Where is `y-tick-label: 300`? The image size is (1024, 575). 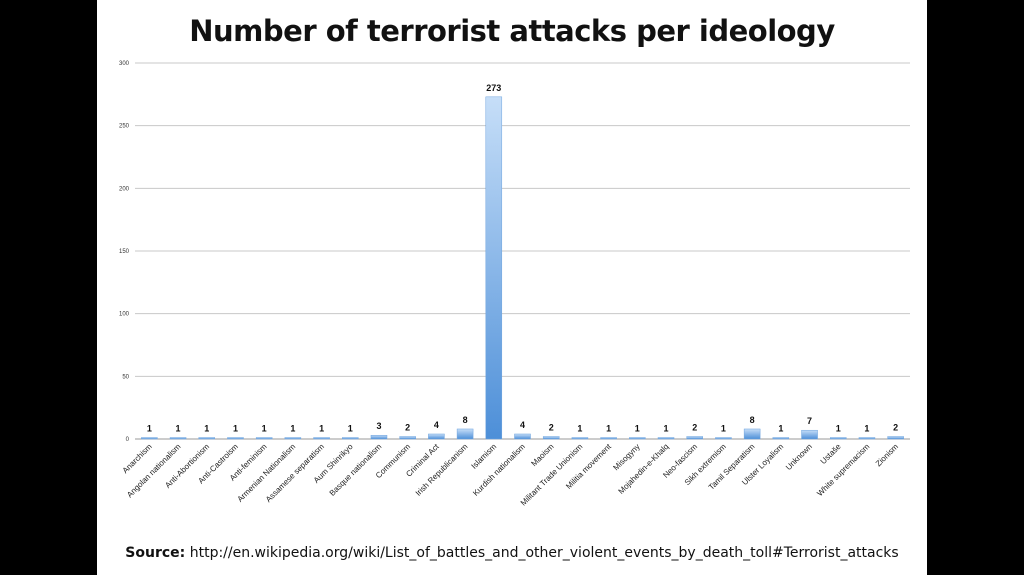 y-tick-label: 300 is located at coordinates (124, 64).